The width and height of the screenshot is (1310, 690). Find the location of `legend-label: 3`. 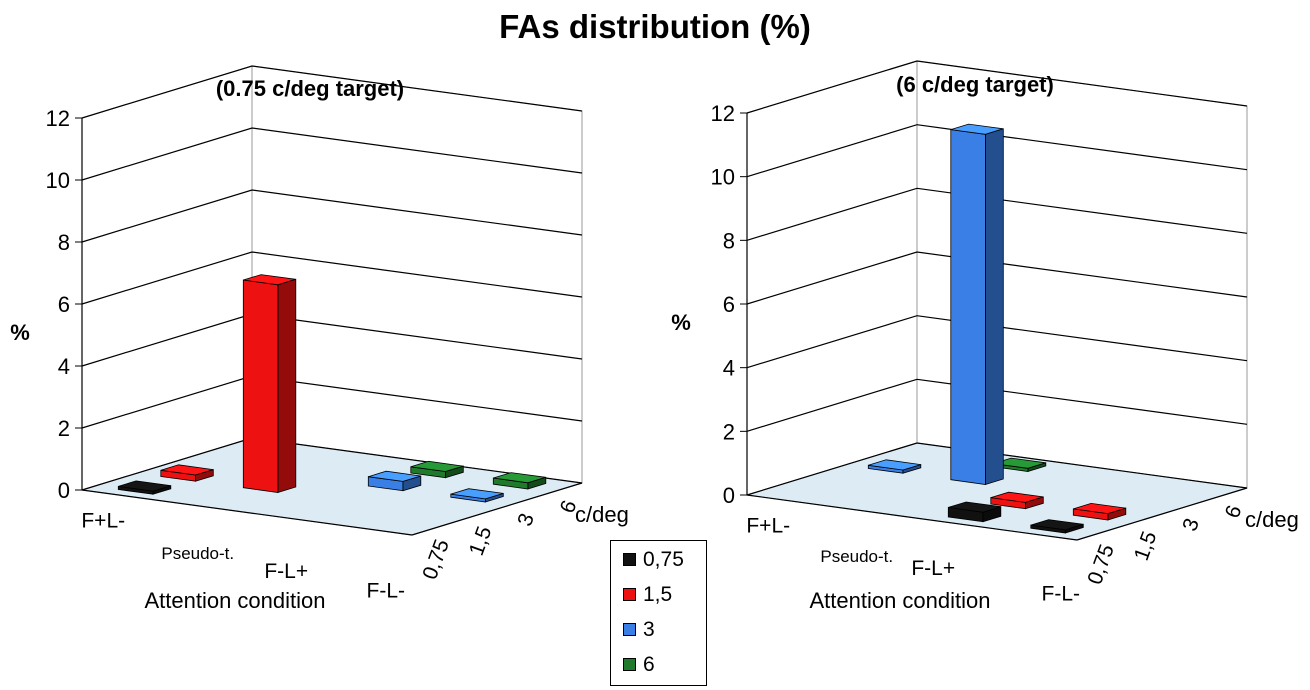

legend-label: 3 is located at coordinates (649, 629).